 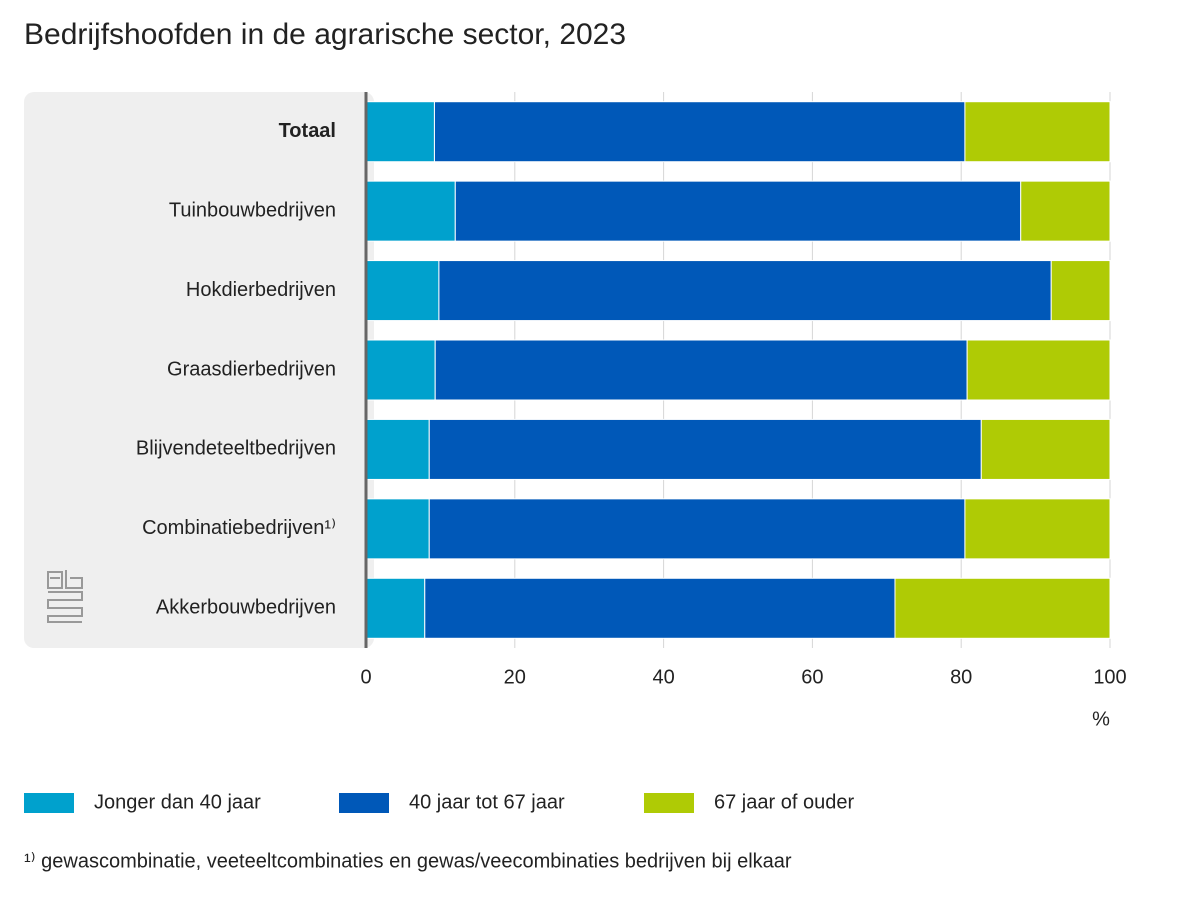 I want to click on y-tick-label: Tuinbouwbedrijven, so click(x=252, y=210).